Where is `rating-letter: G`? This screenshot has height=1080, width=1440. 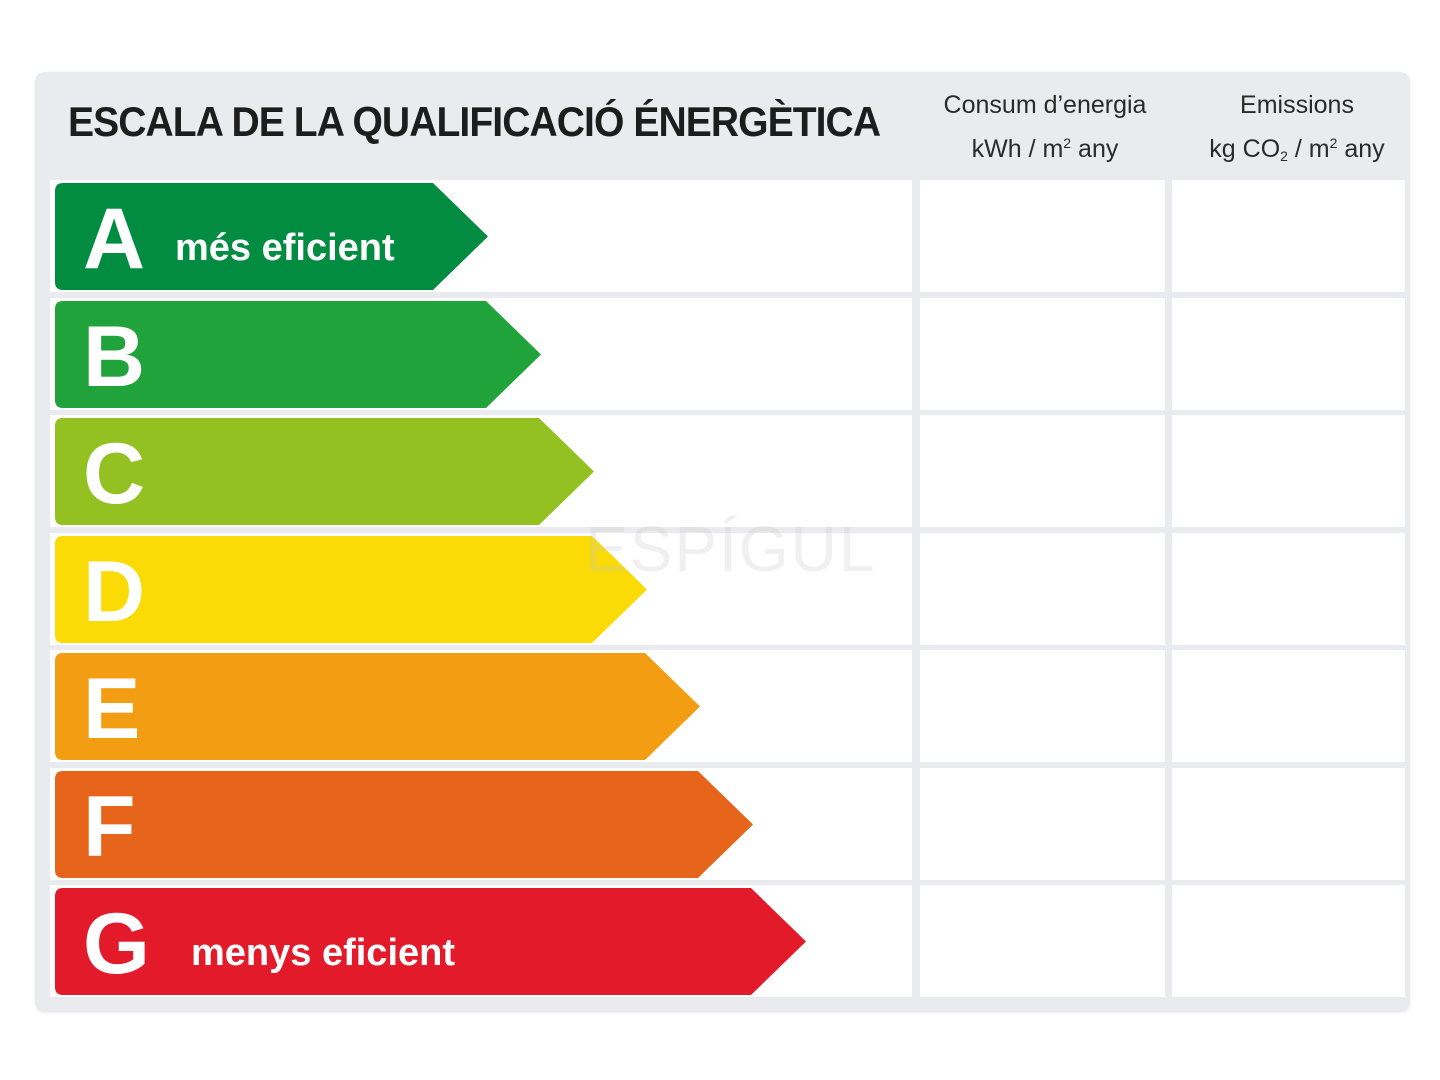 rating-letter: G is located at coordinates (116, 944).